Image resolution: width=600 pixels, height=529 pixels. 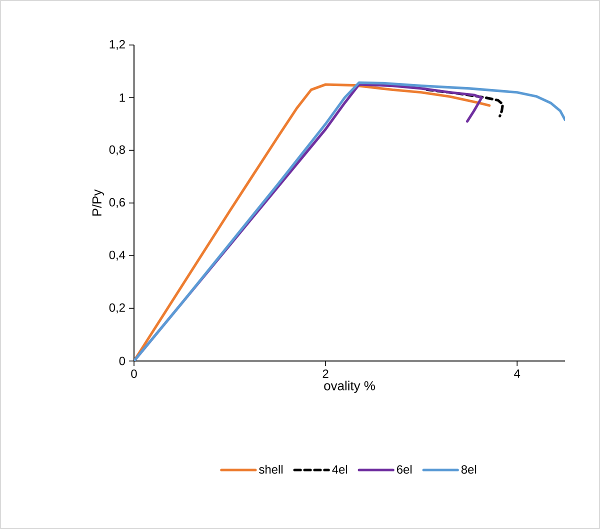 I want to click on y-tick-label: 0,6, so click(x=117, y=203).